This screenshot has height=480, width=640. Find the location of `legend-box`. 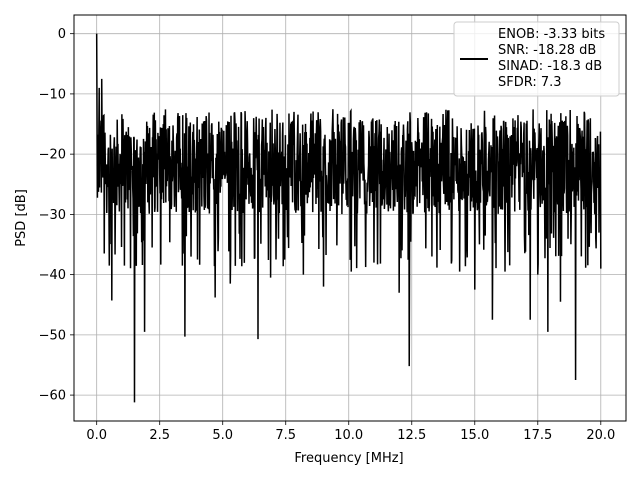

legend-box is located at coordinates (536, 59).